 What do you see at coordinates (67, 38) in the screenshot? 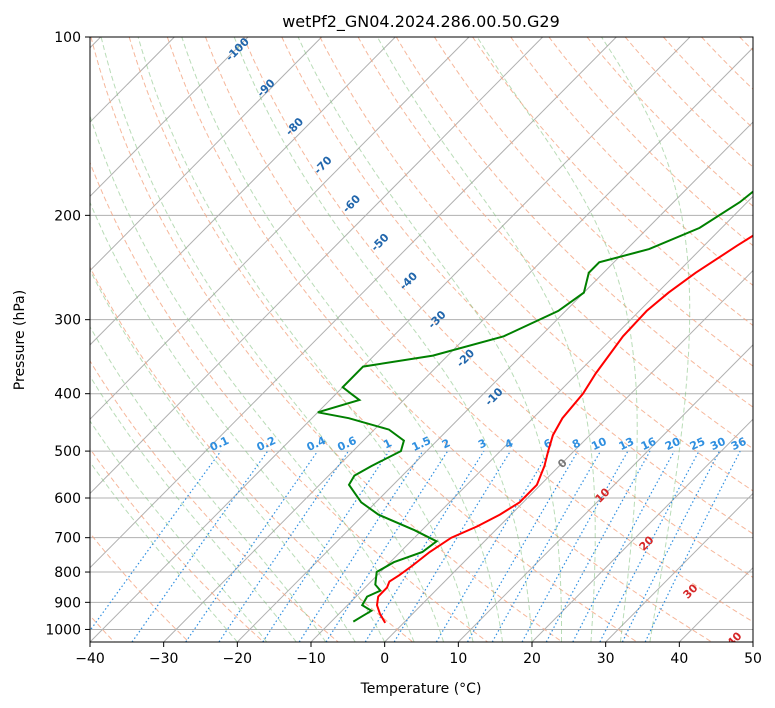
I see `y-tick-label: 100` at bounding box center [67, 38].